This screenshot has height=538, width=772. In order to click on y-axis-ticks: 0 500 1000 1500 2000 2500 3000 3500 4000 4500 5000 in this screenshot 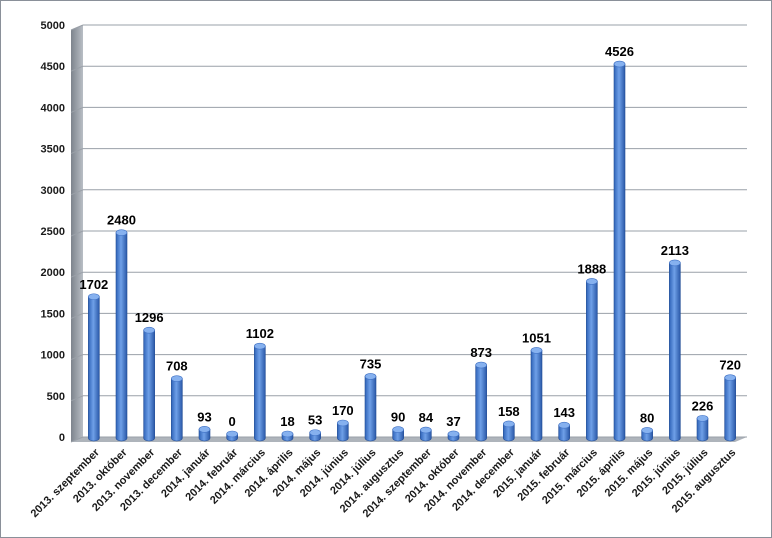, I will do `click(53, 232)`.